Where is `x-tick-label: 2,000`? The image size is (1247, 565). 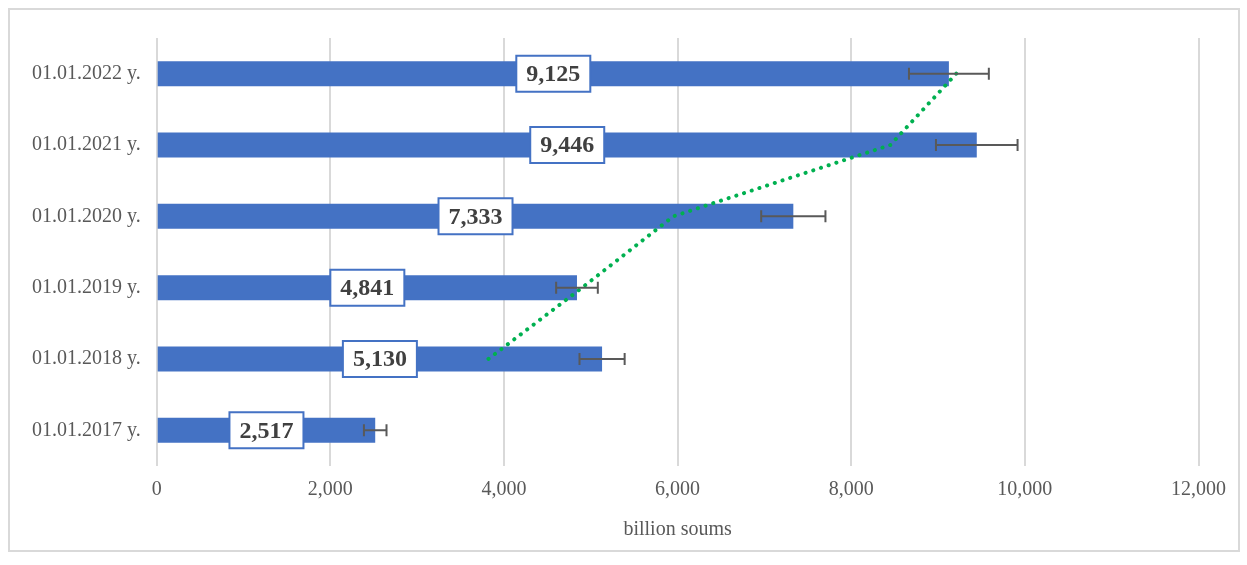
x-tick-label: 2,000 is located at coordinates (330, 488).